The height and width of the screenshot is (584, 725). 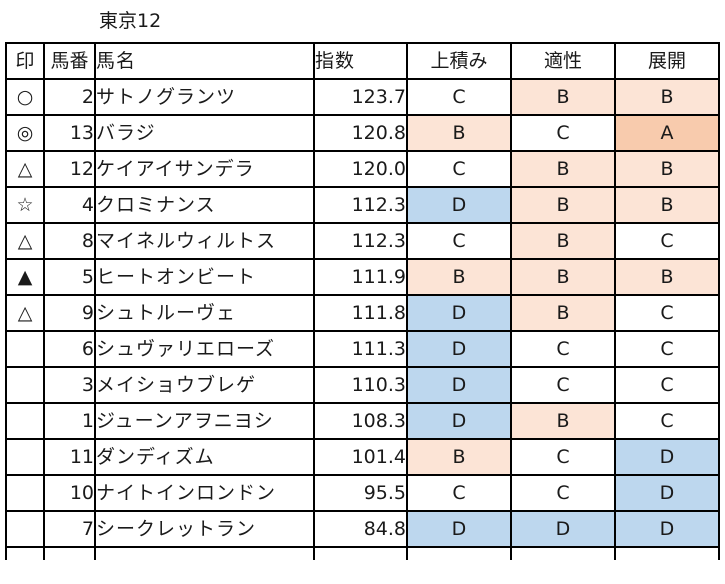 I want to click on number-cell: 13, so click(x=69, y=133).